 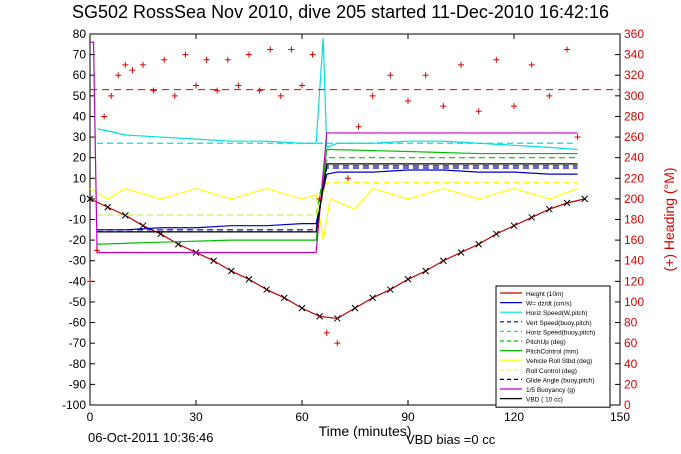 I want to click on y-right-tick-label: 60, so click(x=631, y=343).